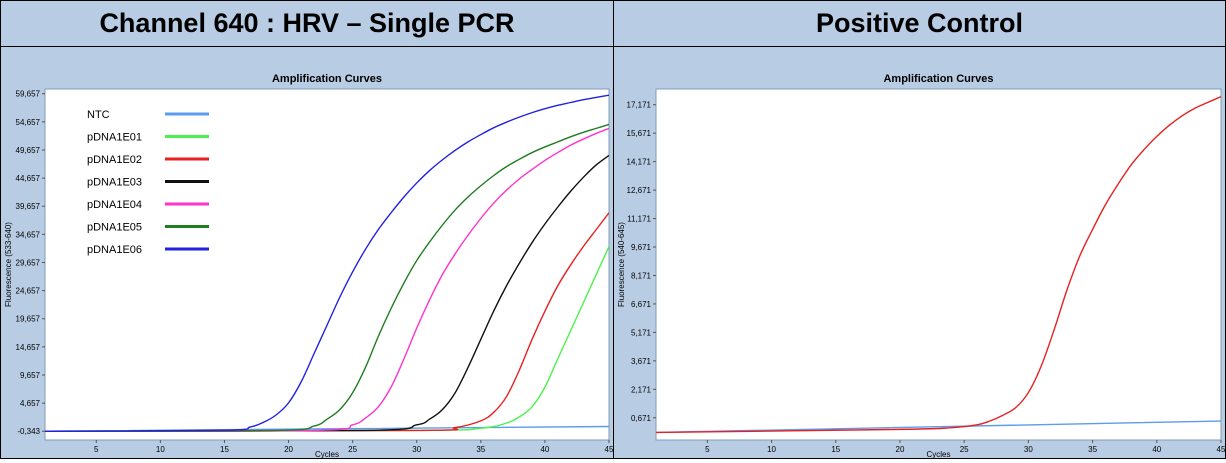 This screenshot has height=463, width=1226. What do you see at coordinates (30, 375) in the screenshot?
I see `y-tick-label: 9,657` at bounding box center [30, 375].